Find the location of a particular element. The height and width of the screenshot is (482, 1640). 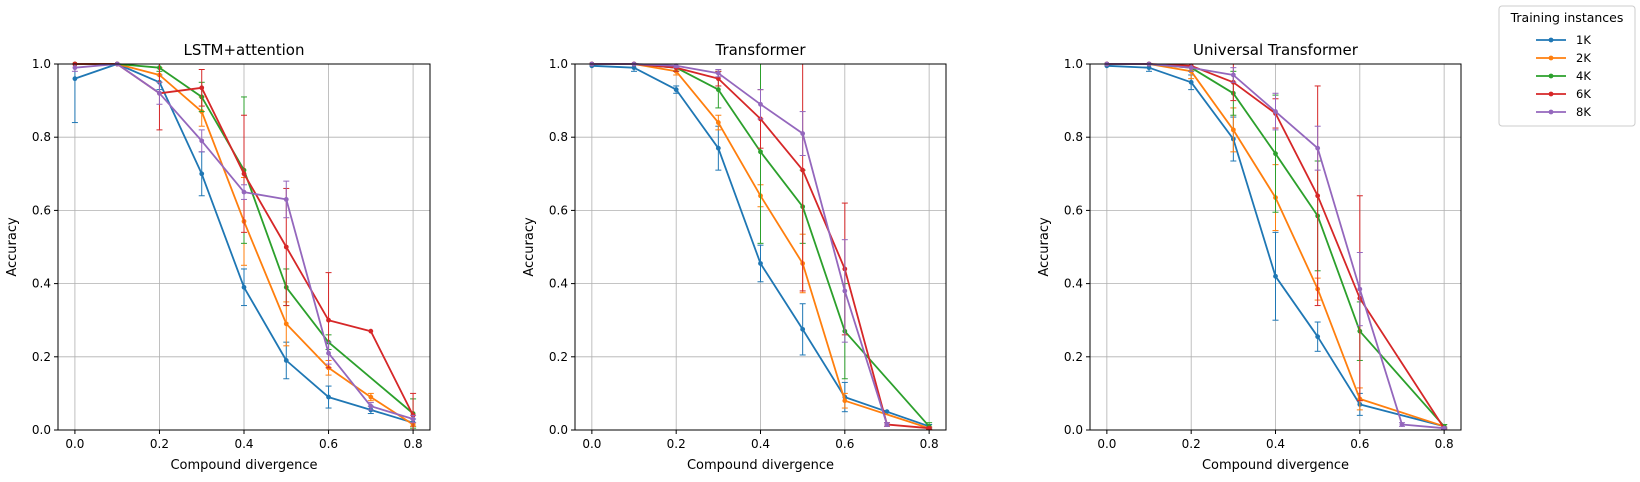

legend: Training instances 1K 2K 4K 6K 8K is located at coordinates (1567, 66).